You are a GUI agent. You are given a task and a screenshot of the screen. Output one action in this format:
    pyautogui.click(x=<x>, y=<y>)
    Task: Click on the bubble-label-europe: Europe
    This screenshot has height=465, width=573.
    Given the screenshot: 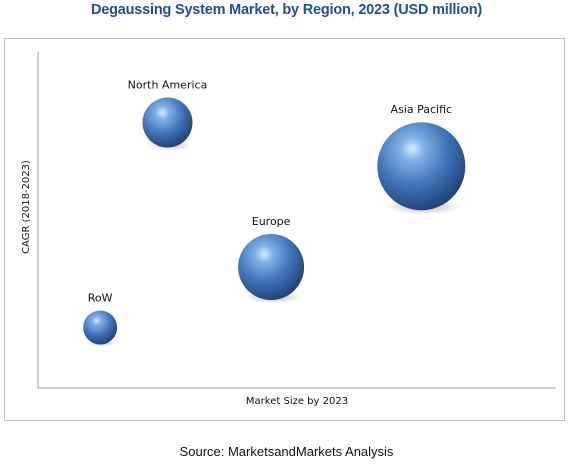 What is the action you would take?
    pyautogui.click(x=271, y=221)
    